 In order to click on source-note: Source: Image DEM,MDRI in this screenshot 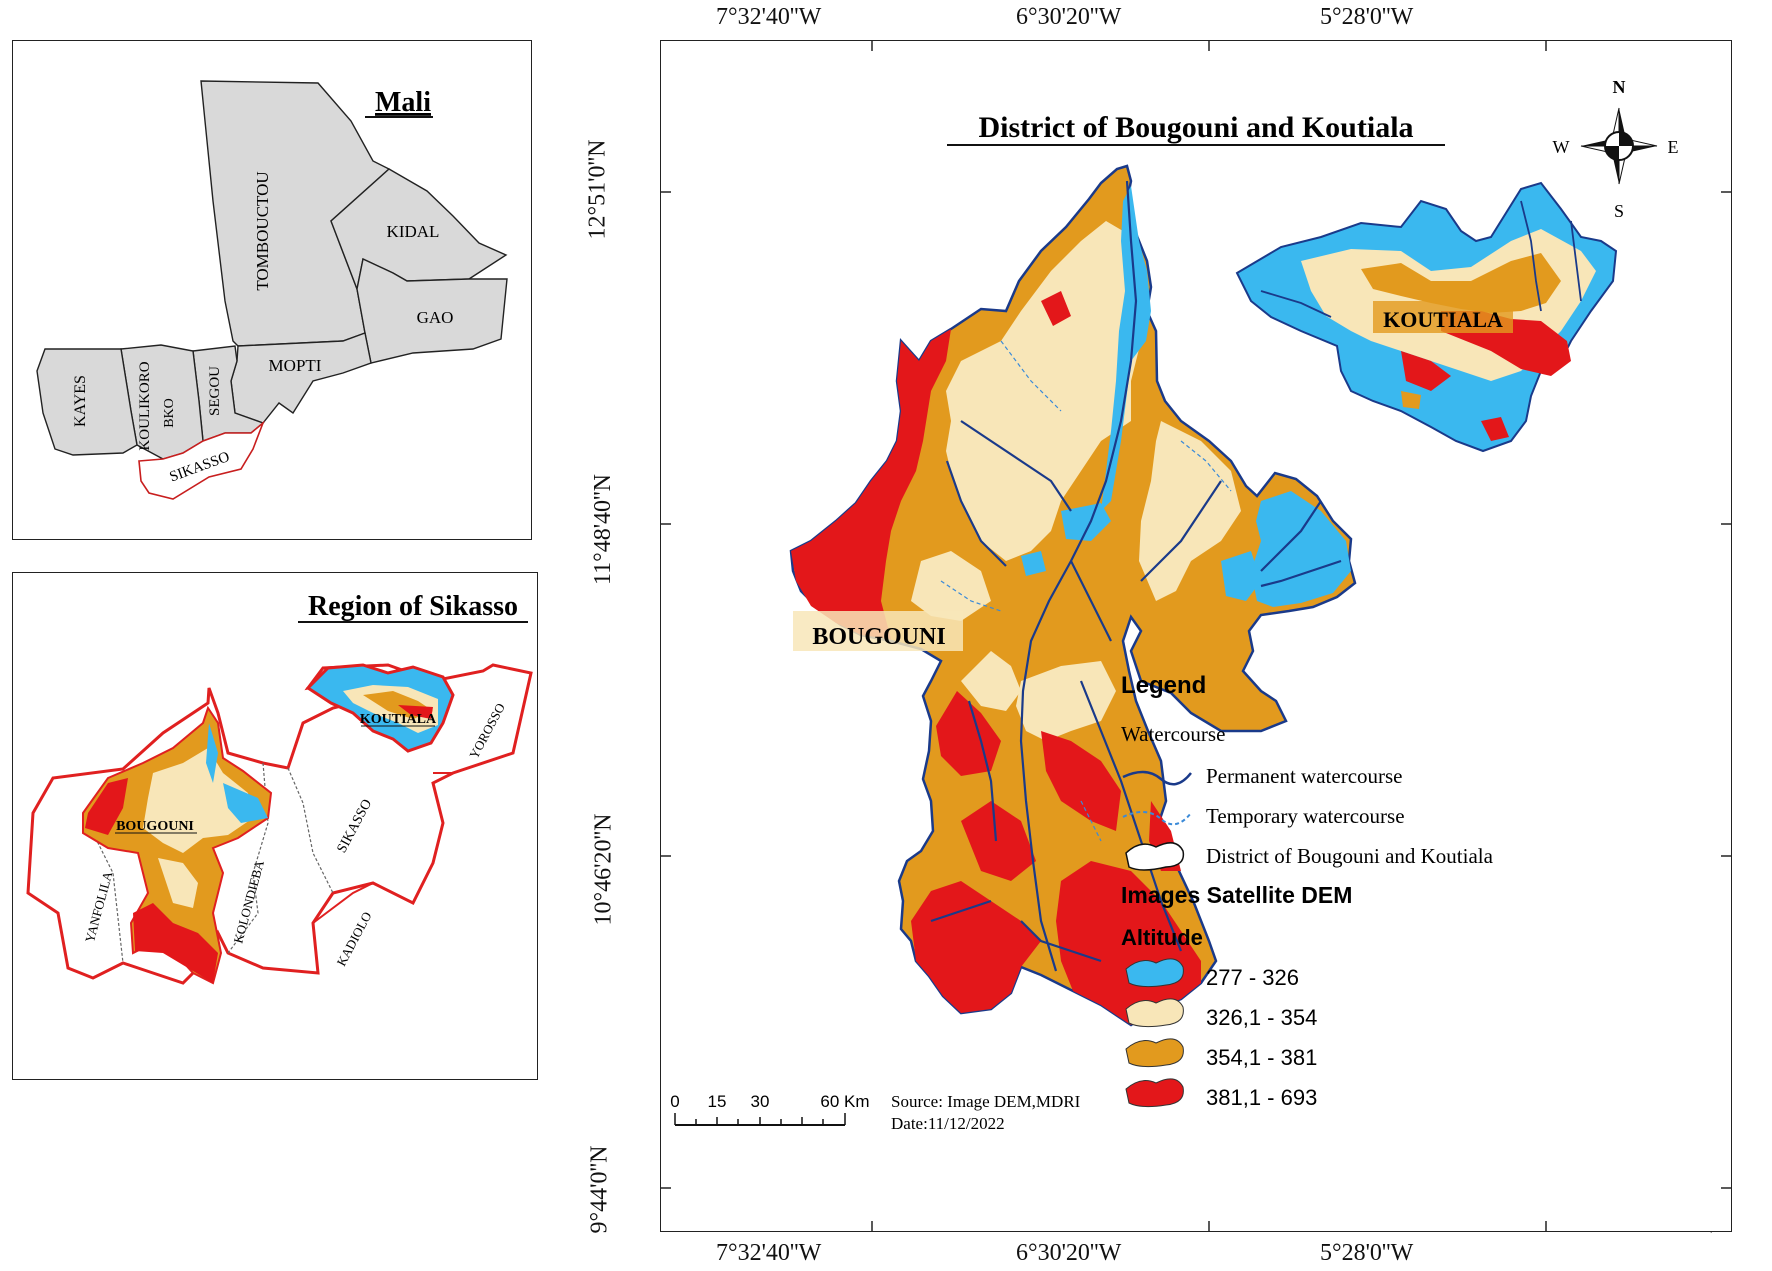, I will do `click(986, 1101)`.